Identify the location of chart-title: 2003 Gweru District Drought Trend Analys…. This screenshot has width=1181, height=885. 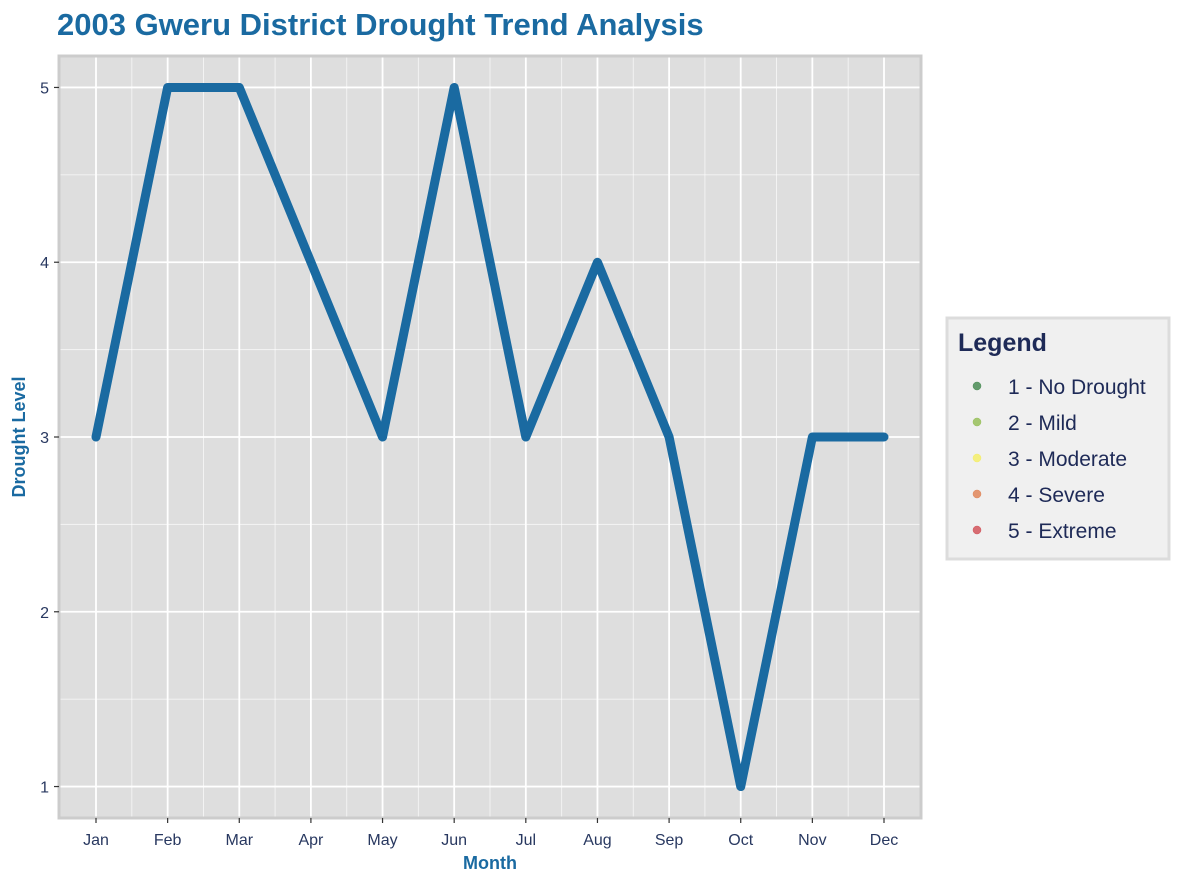
(380, 24).